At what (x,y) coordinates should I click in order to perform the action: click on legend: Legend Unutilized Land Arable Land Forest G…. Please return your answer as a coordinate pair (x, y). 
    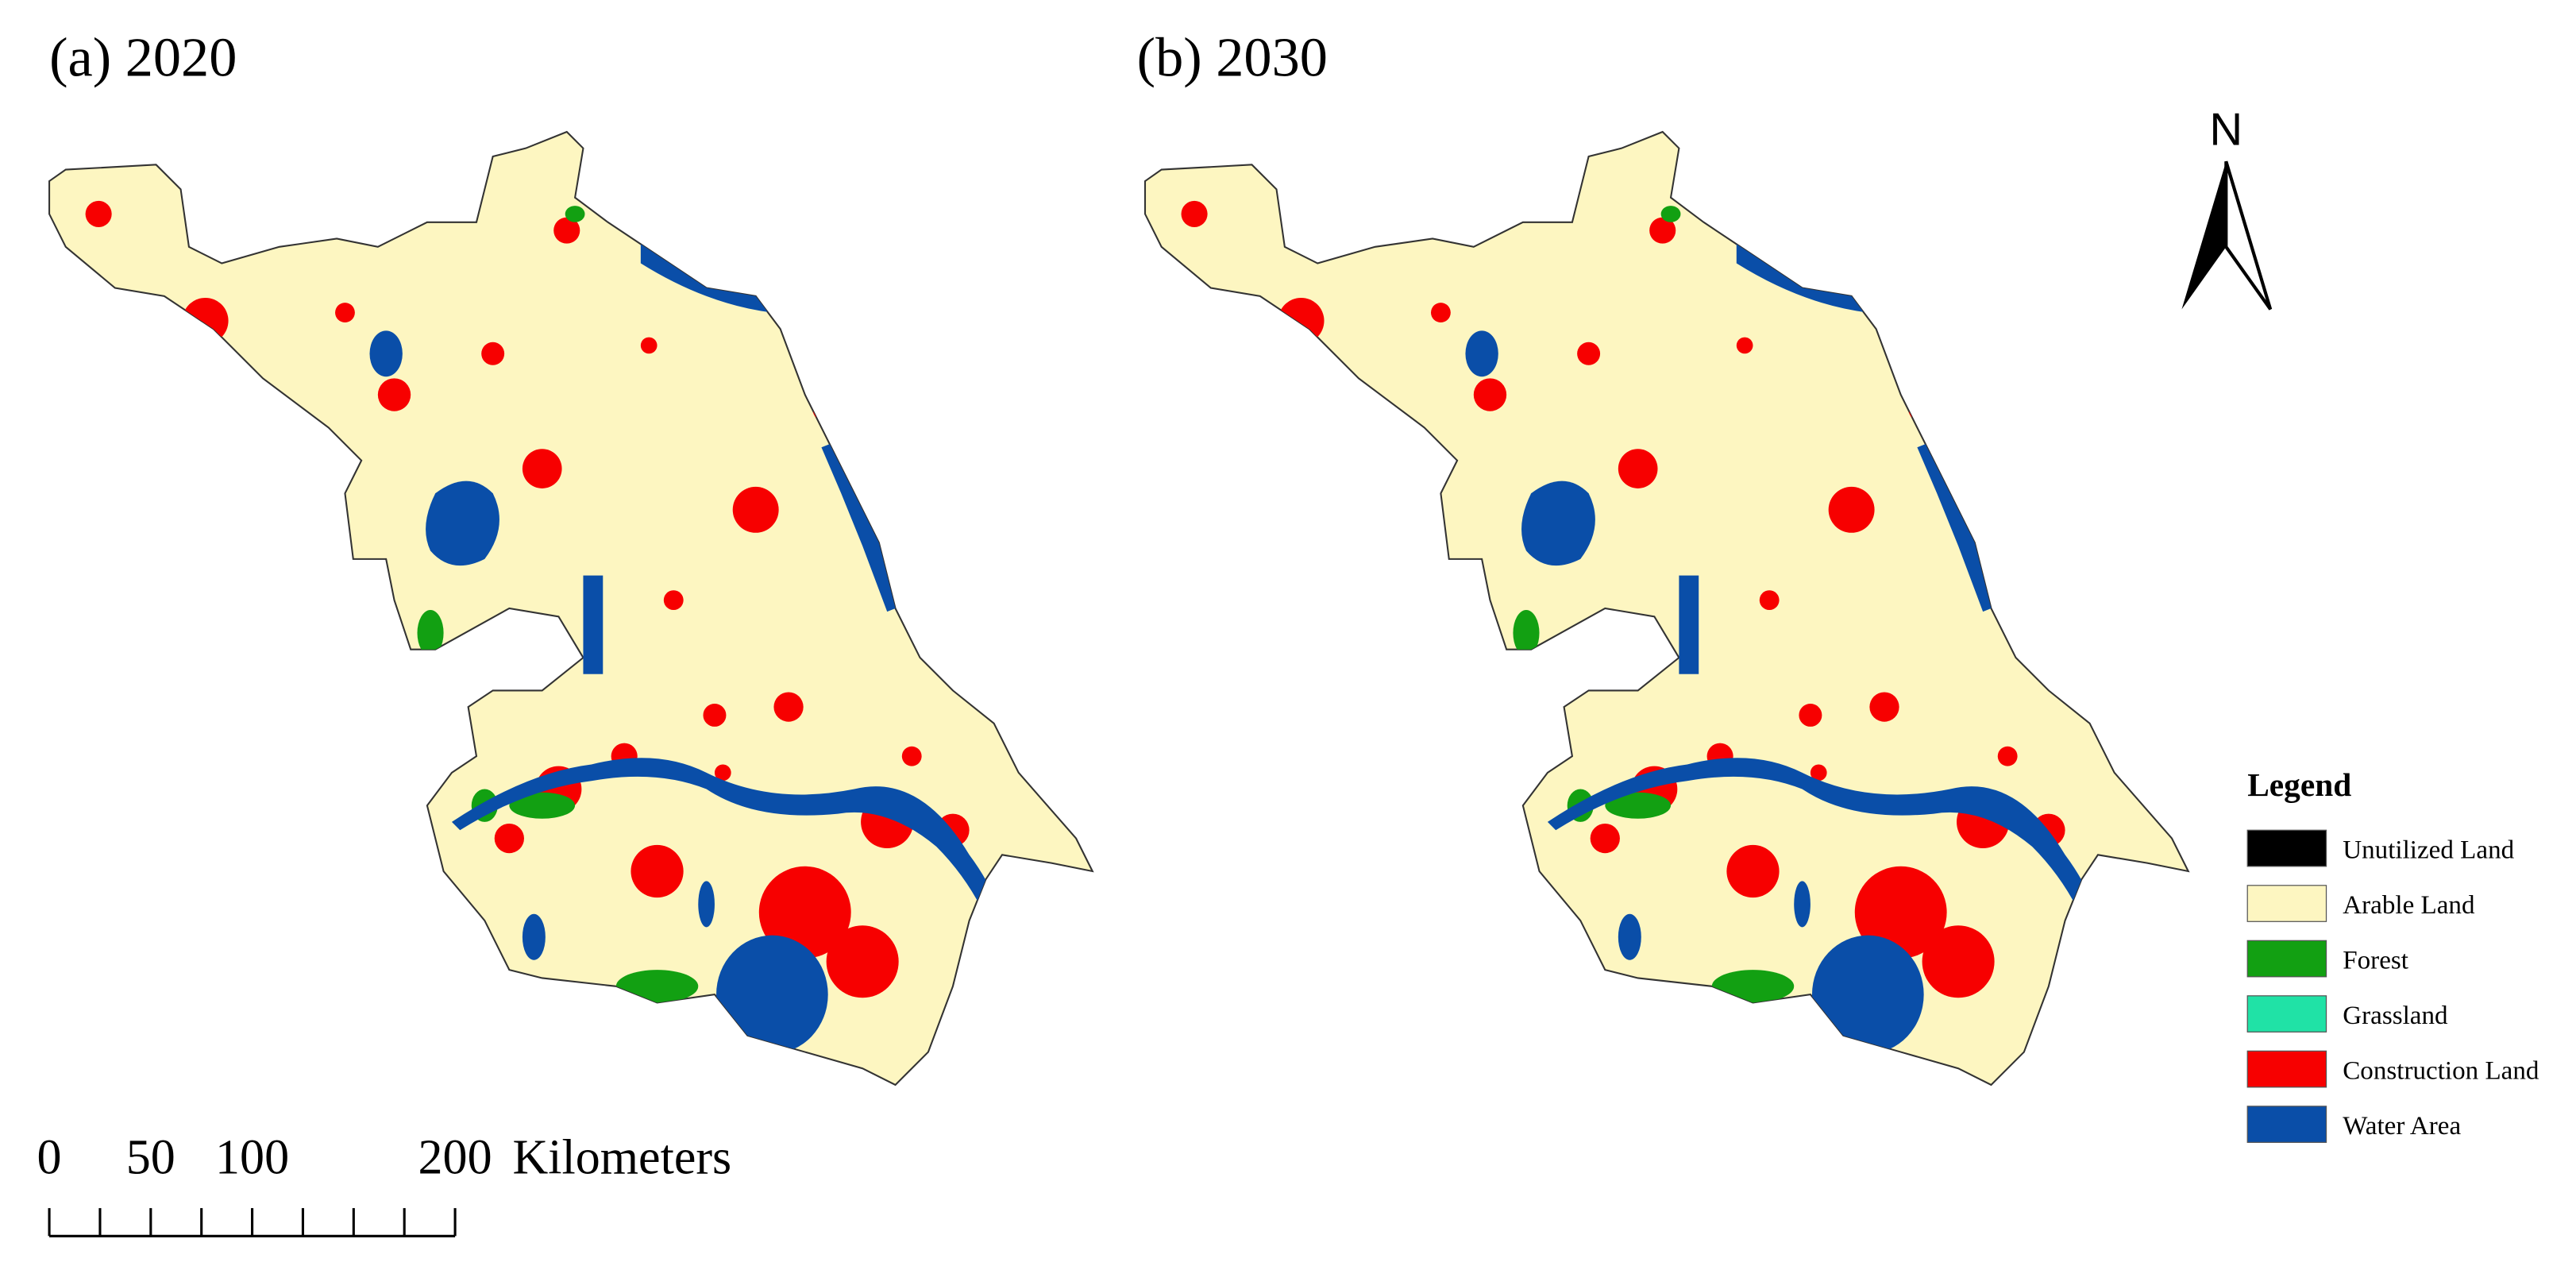
    Looking at the image, I should click on (2392, 955).